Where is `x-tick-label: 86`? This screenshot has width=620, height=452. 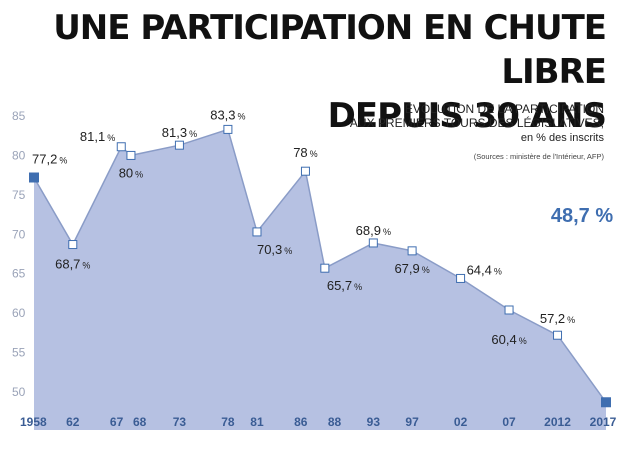 x-tick-label: 86 is located at coordinates (301, 422).